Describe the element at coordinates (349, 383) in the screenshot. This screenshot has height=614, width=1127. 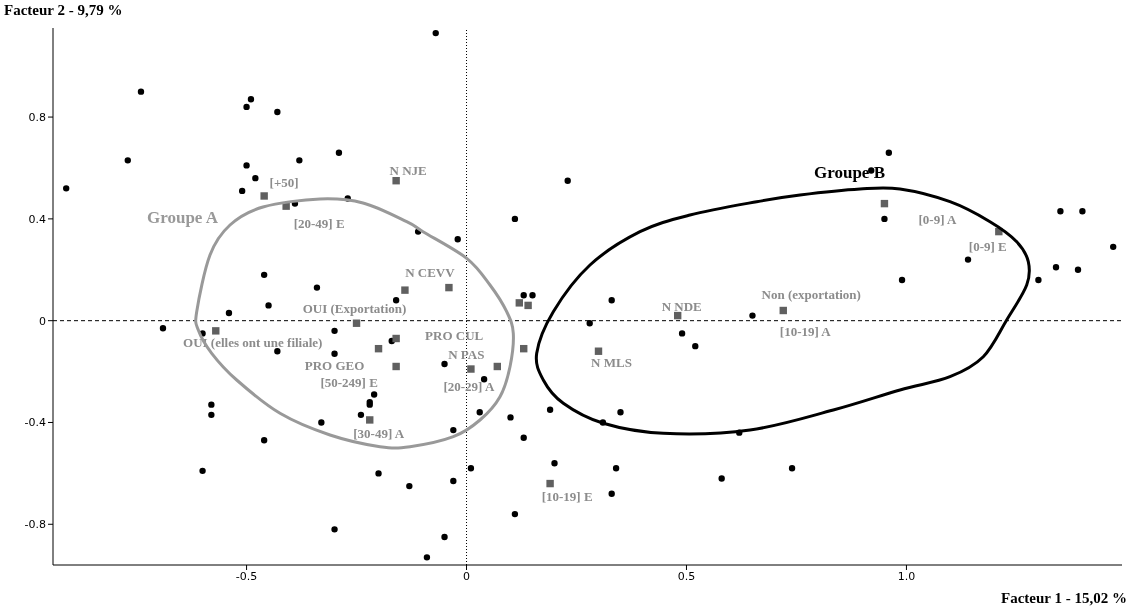
I see `annotation: [50-249] E` at that location.